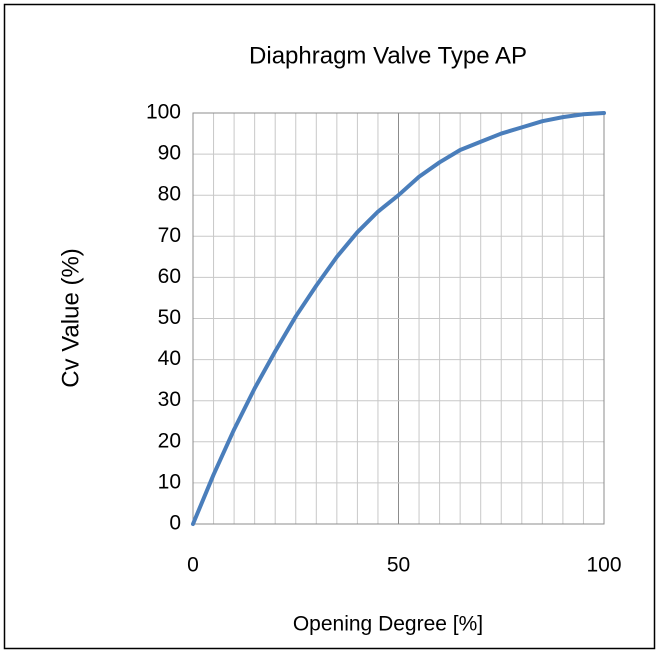 The image size is (659, 653). I want to click on y-tick-label: 20, so click(169, 440).